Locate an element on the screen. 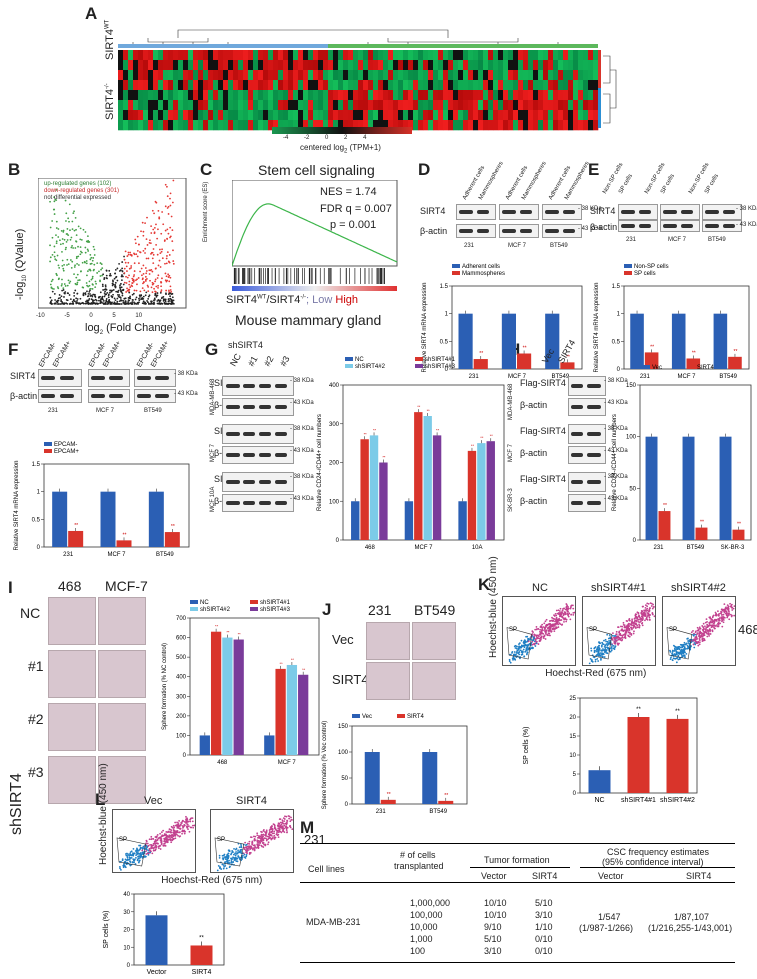 This screenshot has height=979, width=757. plot-frame is located at coordinates (409, 765).